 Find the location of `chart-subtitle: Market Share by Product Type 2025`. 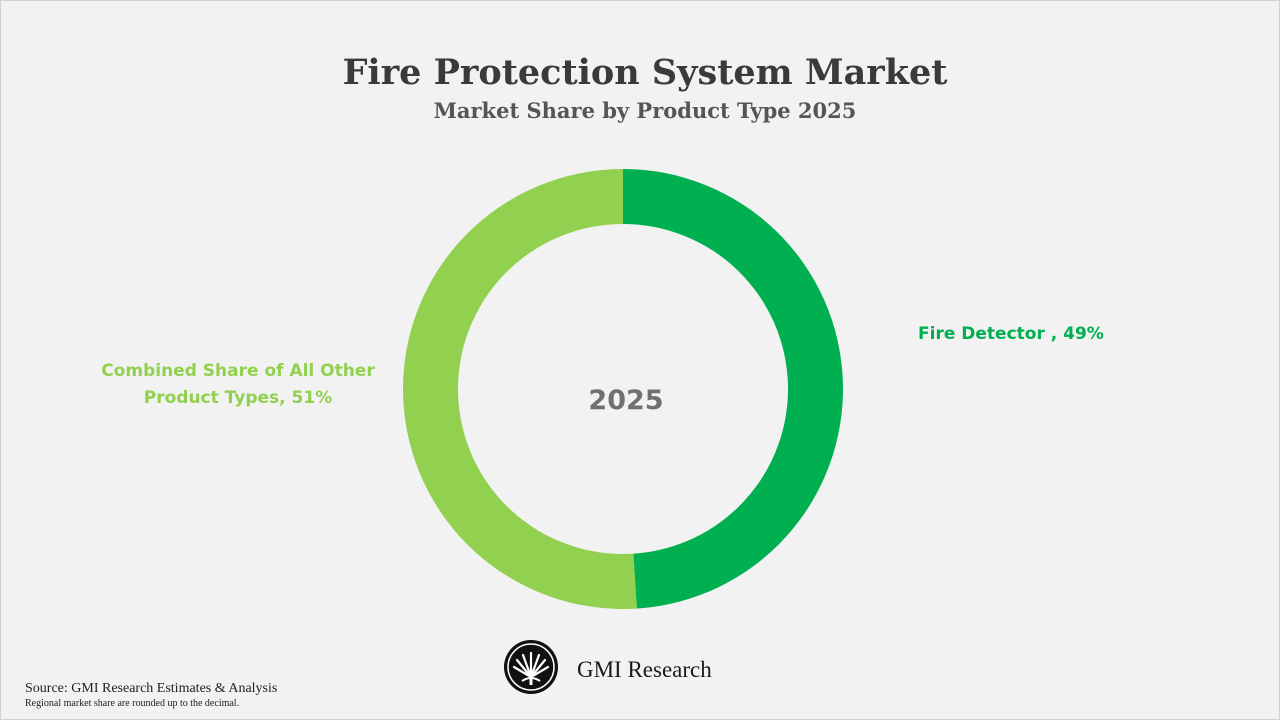

chart-subtitle: Market Share by Product Type 2025 is located at coordinates (645, 110).